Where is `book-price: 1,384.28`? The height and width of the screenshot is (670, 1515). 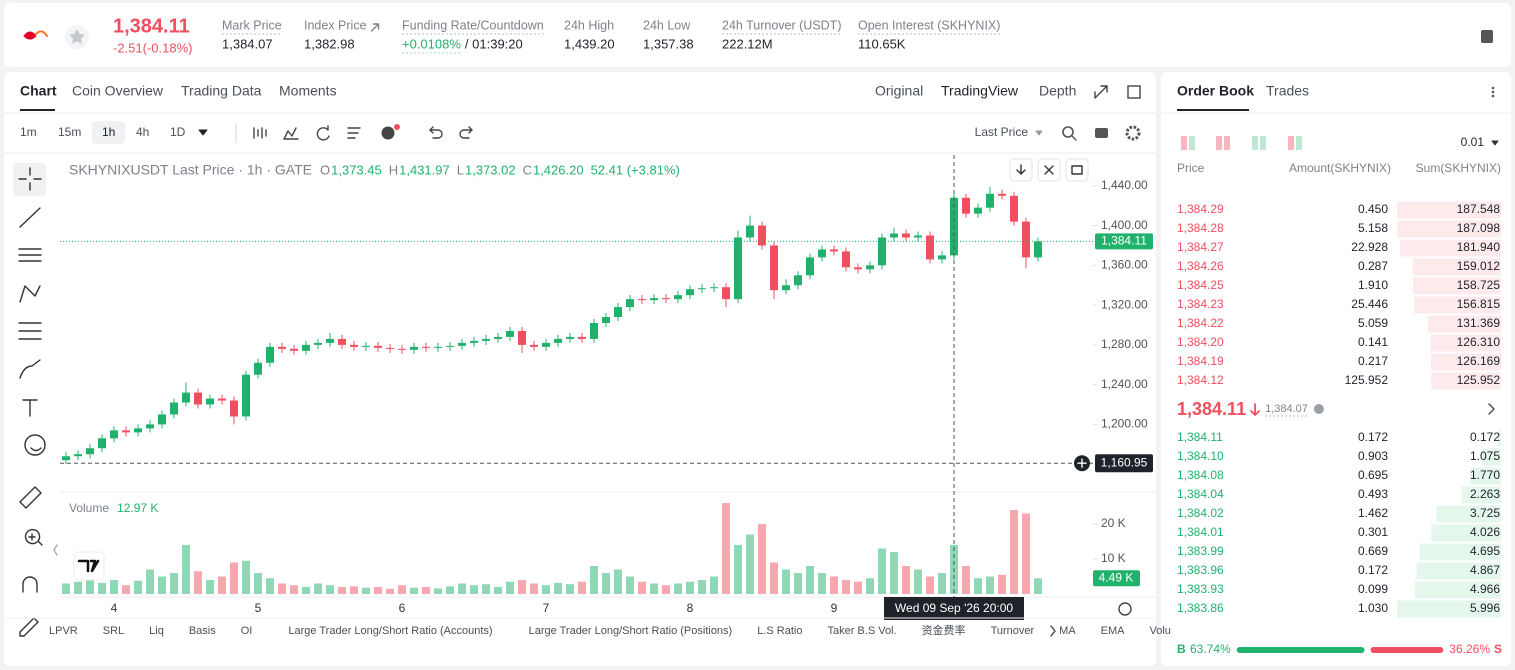
book-price: 1,384.28 is located at coordinates (1200, 228).